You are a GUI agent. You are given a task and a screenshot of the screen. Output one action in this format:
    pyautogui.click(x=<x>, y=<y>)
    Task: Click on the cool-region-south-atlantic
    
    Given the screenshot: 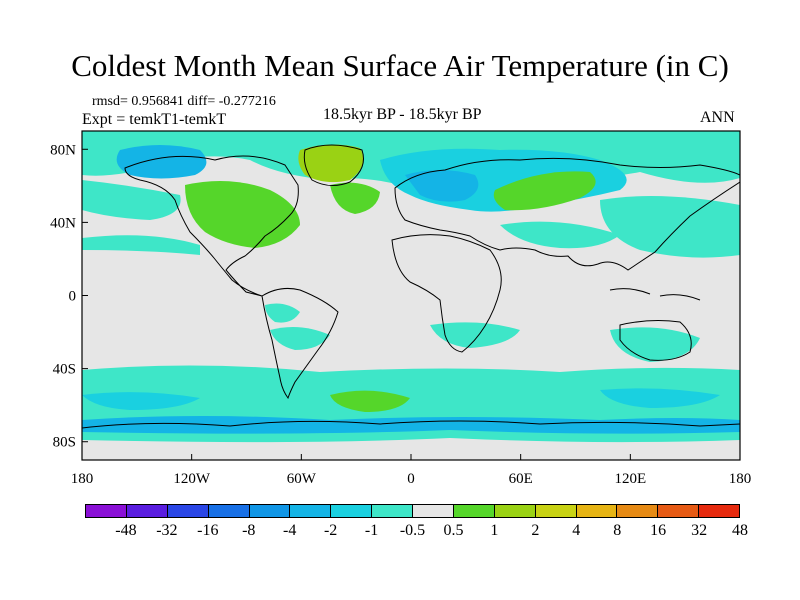 What is the action you would take?
    pyautogui.click(x=300, y=338)
    